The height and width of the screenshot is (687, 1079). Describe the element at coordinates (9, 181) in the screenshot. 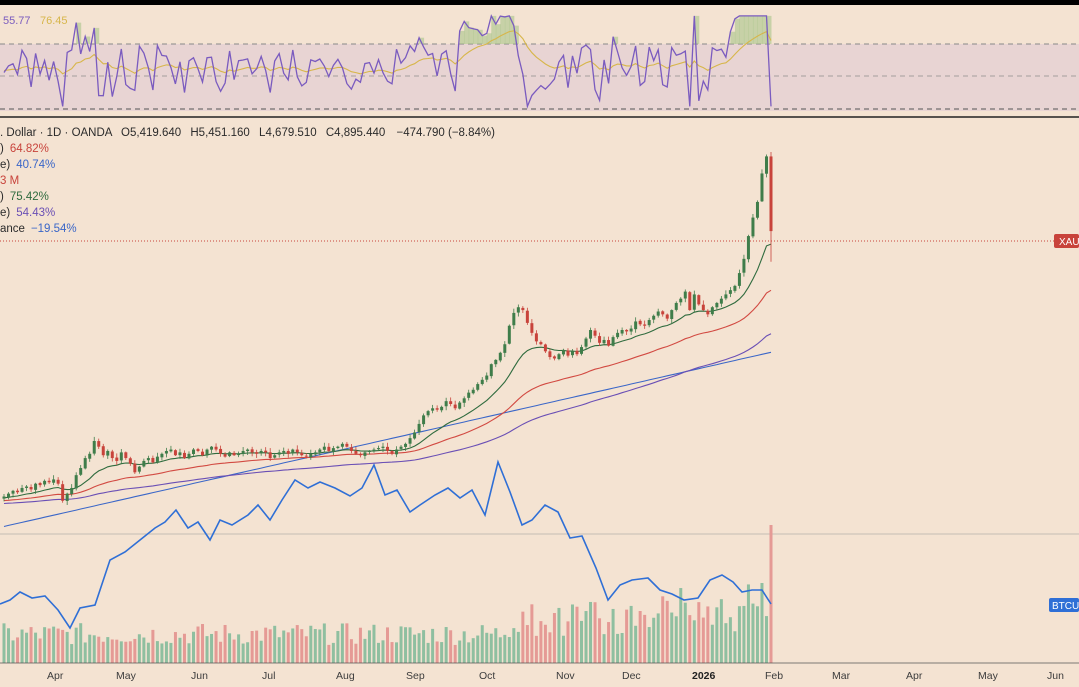

I see `legend-line-3: 3 M` at that location.